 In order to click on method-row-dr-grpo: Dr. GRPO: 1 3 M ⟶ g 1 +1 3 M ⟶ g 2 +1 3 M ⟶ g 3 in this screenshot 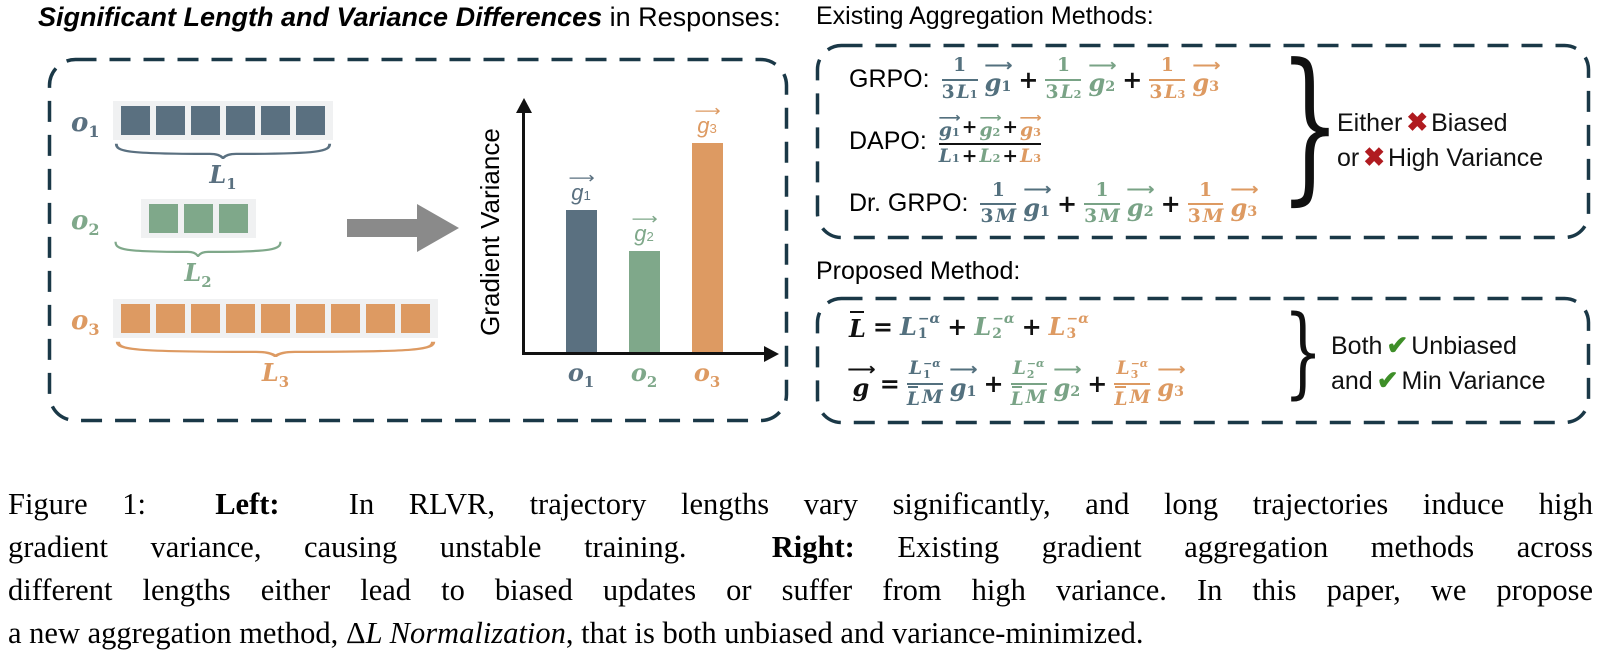, I will do `click(1062, 203)`.